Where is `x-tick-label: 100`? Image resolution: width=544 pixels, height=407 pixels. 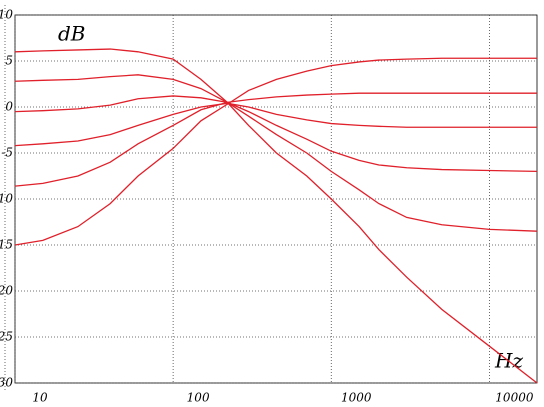
x-tick-label: 100 is located at coordinates (198, 398).